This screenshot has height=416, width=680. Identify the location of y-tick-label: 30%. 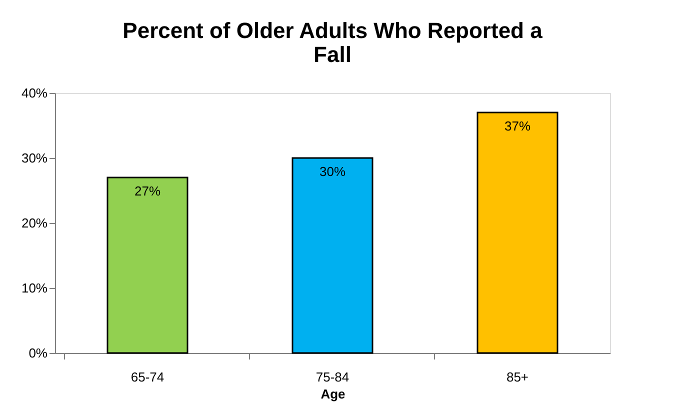
(34, 158).